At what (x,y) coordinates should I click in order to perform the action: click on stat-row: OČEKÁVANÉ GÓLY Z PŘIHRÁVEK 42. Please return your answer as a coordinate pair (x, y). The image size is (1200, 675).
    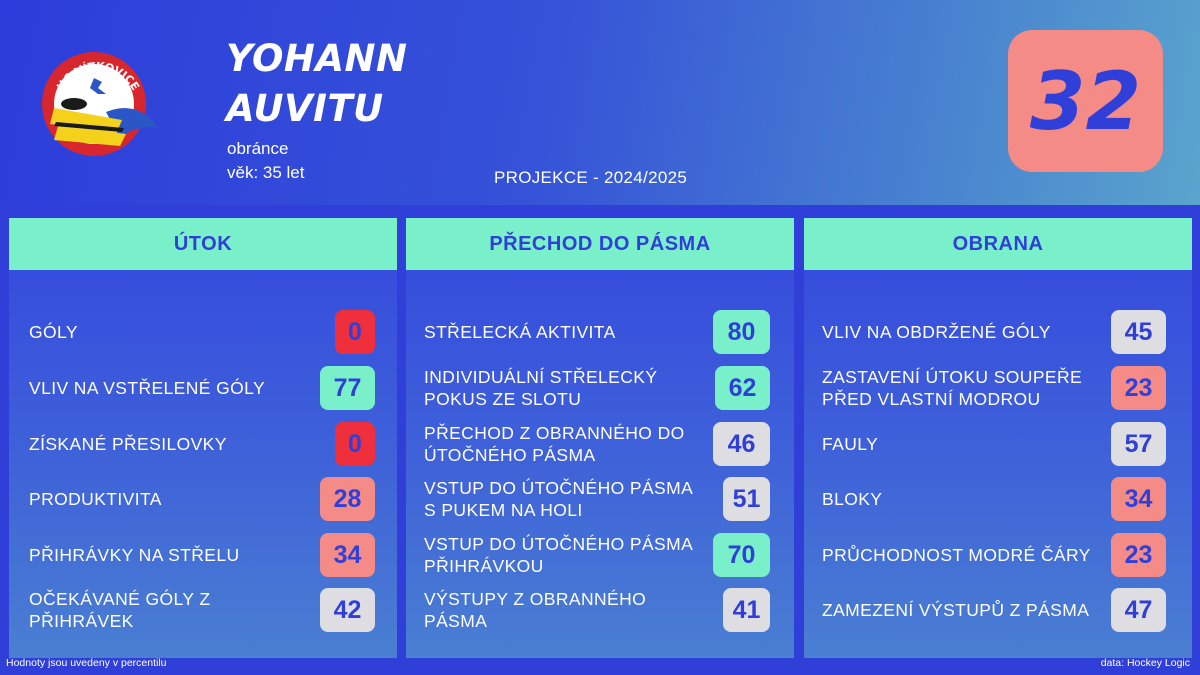
    Looking at the image, I should click on (203, 610).